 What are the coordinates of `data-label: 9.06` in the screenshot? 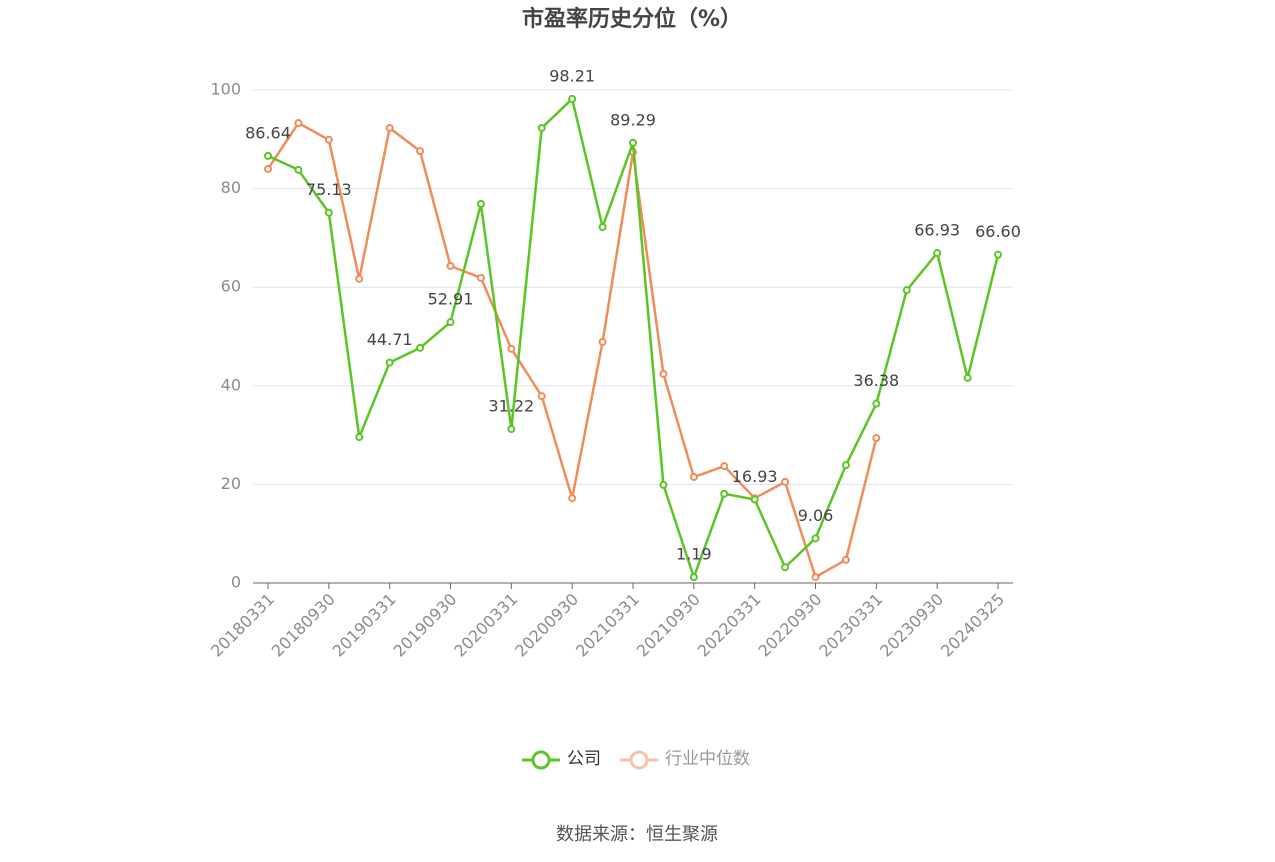 It's located at (816, 515).